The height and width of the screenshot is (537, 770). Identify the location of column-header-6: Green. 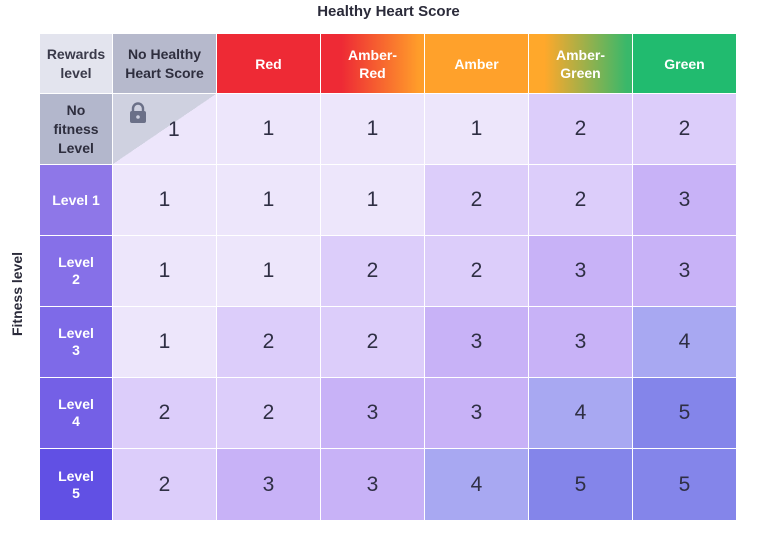
(685, 64).